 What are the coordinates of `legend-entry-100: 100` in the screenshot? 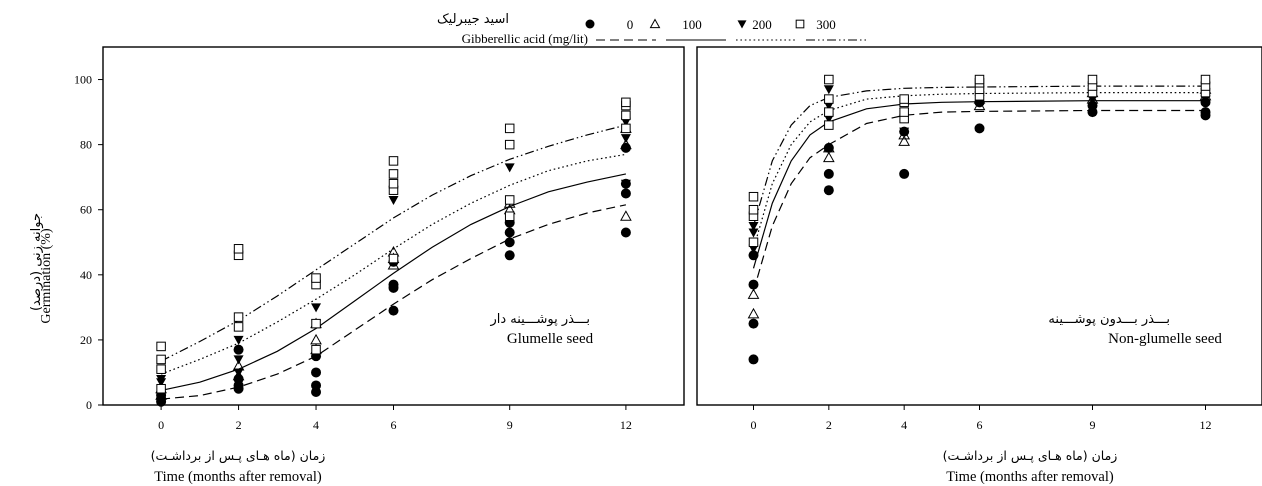 It's located at (687, 29).